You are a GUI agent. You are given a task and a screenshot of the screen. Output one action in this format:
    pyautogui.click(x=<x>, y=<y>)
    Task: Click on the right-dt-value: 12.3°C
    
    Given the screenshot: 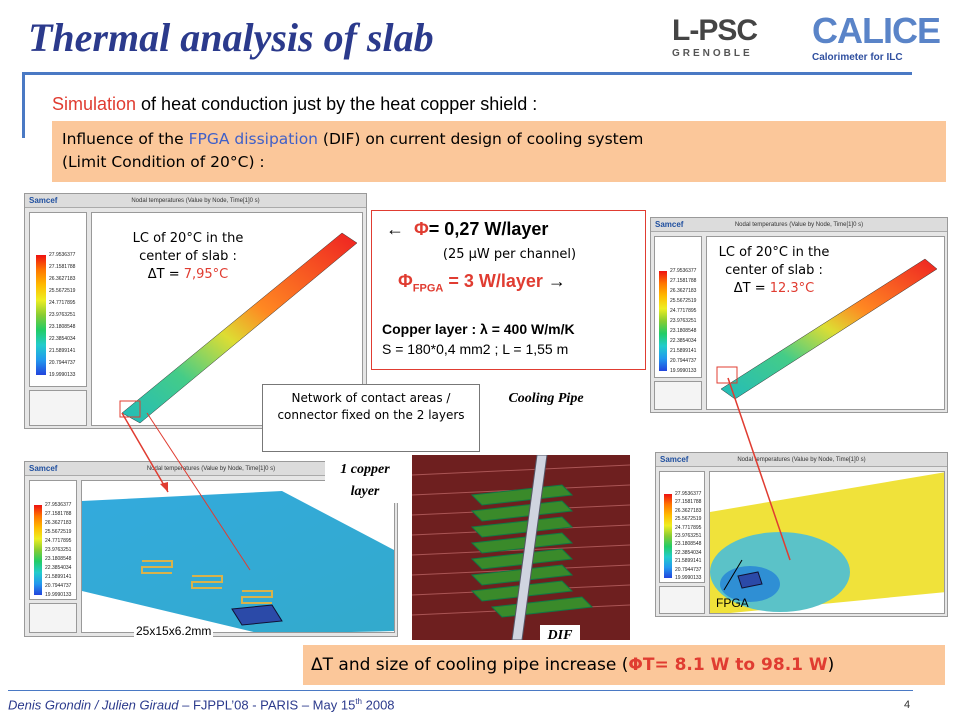 What is the action you would take?
    pyautogui.click(x=792, y=288)
    